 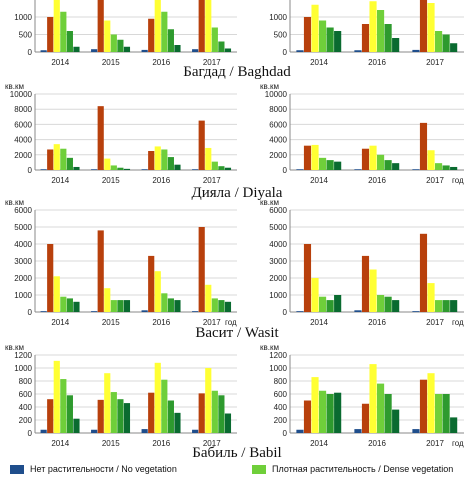 What do you see at coordinates (281, 394) in the screenshot?
I see `y-tick-label: 600` at bounding box center [281, 394].